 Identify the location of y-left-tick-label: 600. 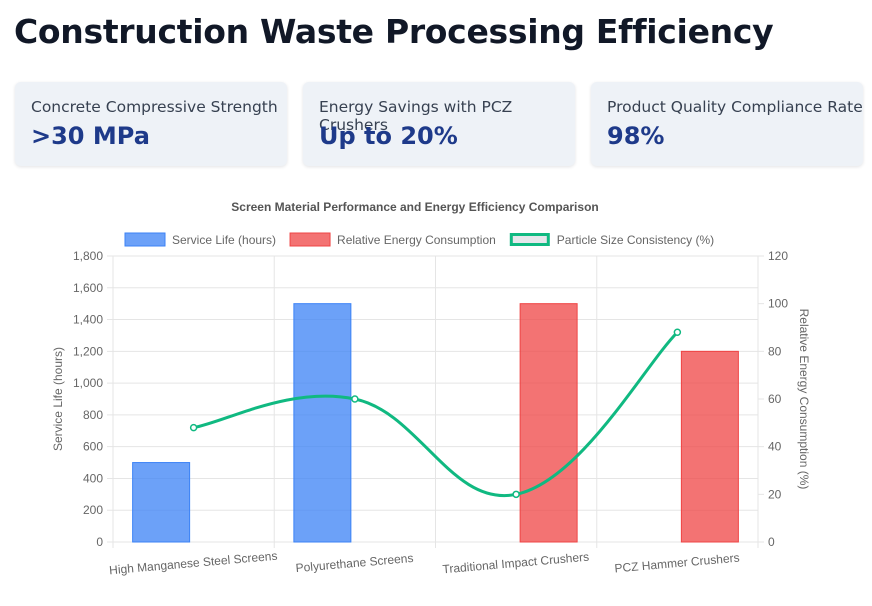
(93, 447).